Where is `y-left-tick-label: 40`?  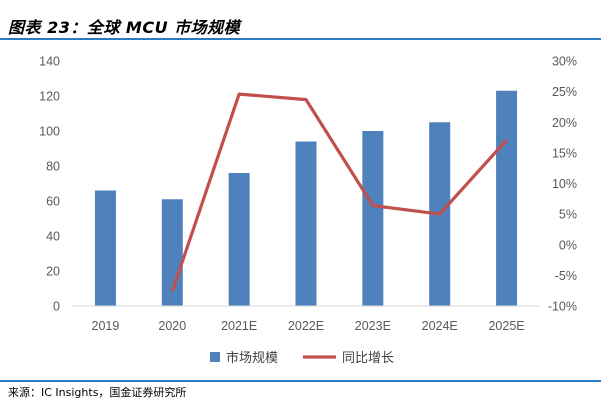 y-left-tick-label: 40 is located at coordinates (53, 237).